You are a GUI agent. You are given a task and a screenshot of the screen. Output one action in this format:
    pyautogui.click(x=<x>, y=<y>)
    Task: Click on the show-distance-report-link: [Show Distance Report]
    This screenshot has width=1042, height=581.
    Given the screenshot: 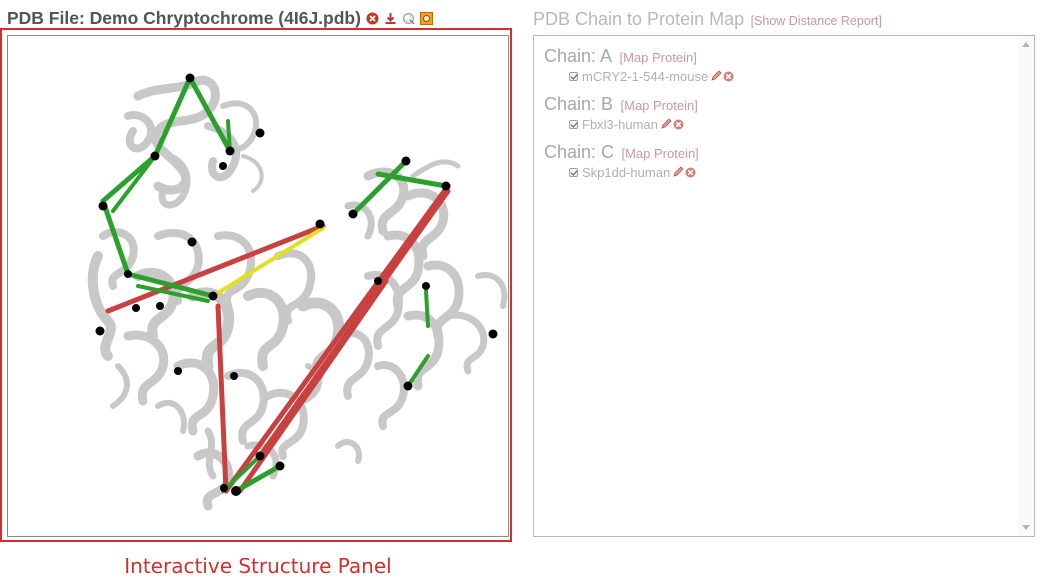 What is the action you would take?
    pyautogui.click(x=816, y=21)
    